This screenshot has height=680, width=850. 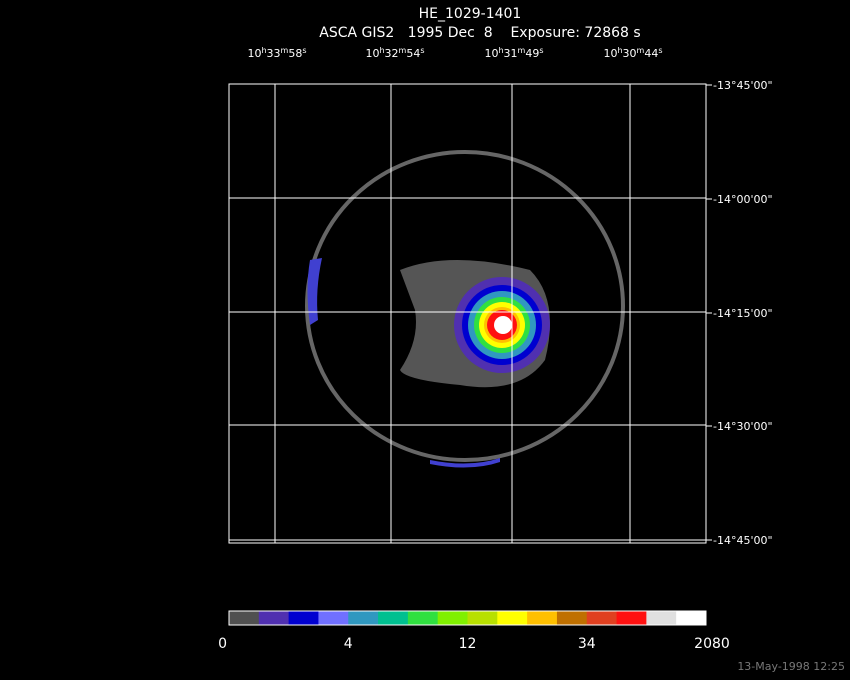 I want to click on timestamp: 13-May-1998 12:25, so click(x=791, y=666).